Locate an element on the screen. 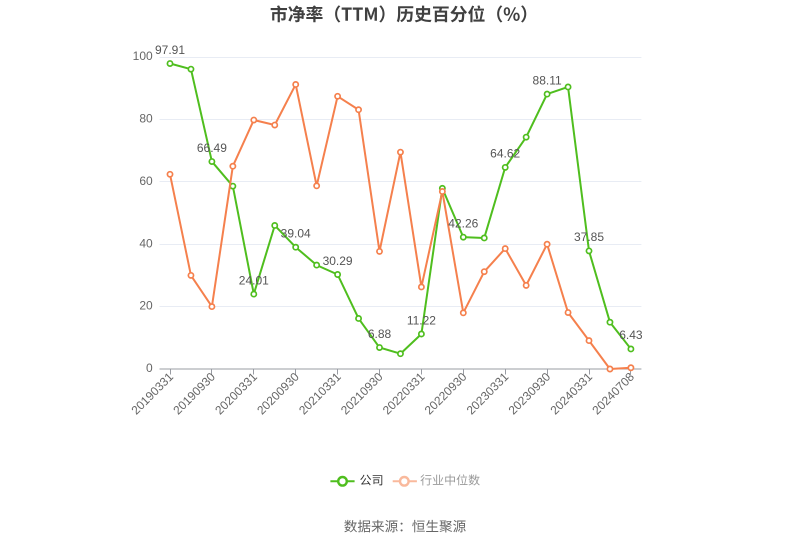 This screenshot has width=807, height=546. svg-text: 37.85 is located at coordinates (589, 237).